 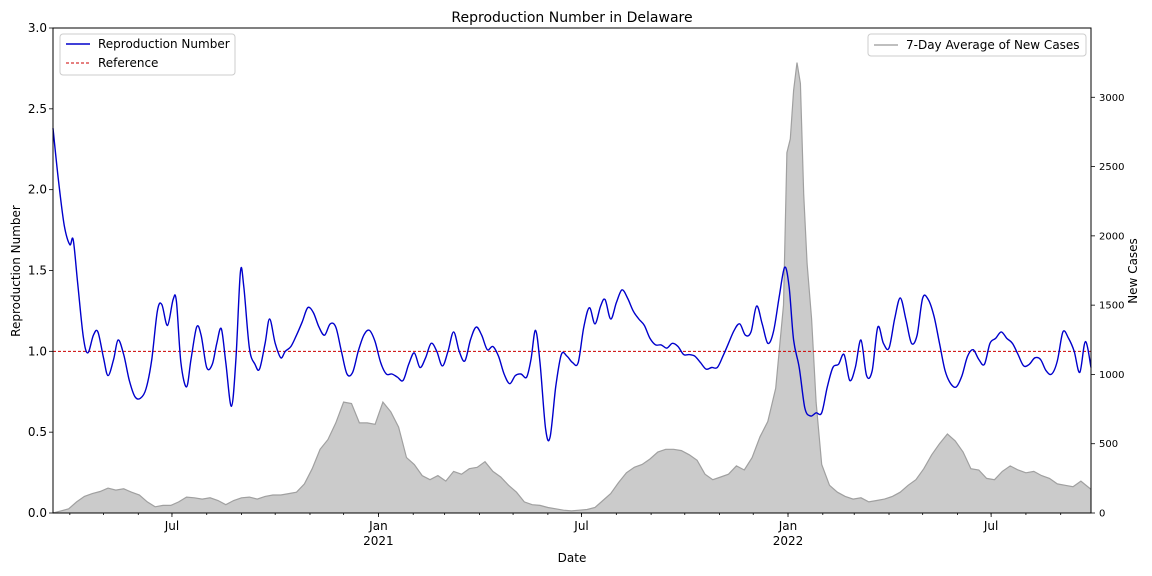 I want to click on legend-label-rn: Reproduction Number, so click(x=164, y=44).